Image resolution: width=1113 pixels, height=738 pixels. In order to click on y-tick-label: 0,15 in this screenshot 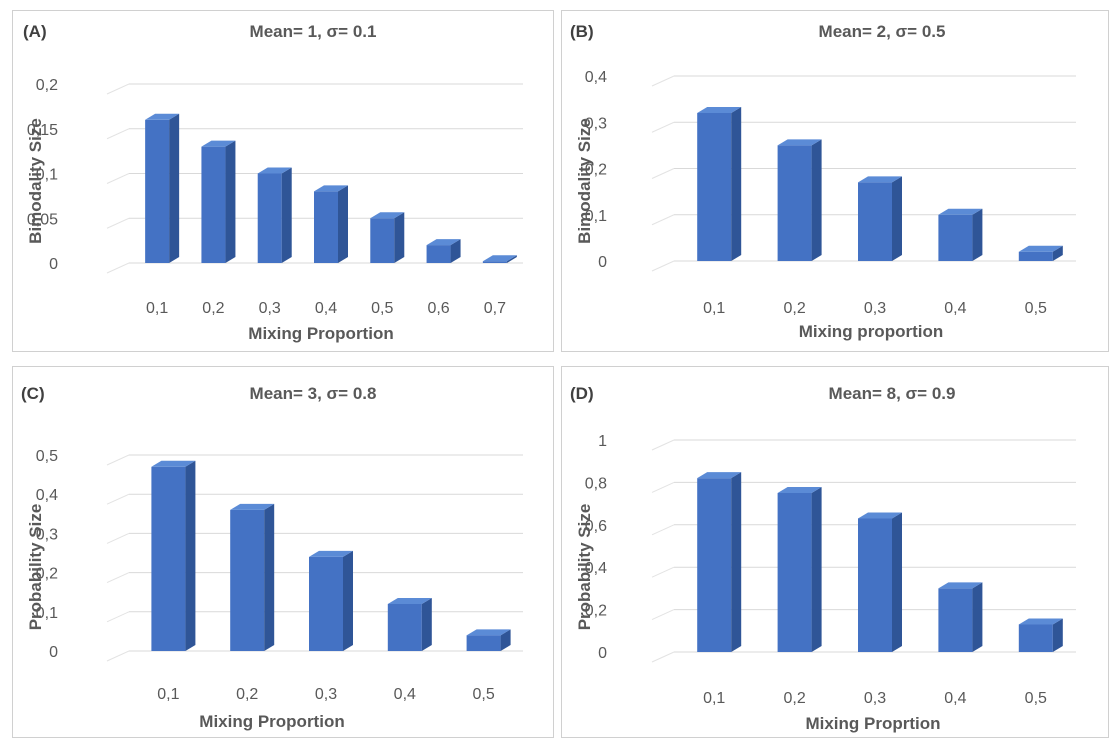, I will do `click(42, 130)`.